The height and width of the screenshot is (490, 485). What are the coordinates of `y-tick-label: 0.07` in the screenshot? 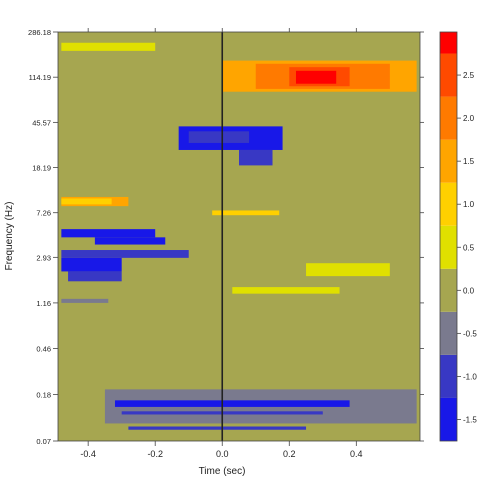 It's located at (43, 441).